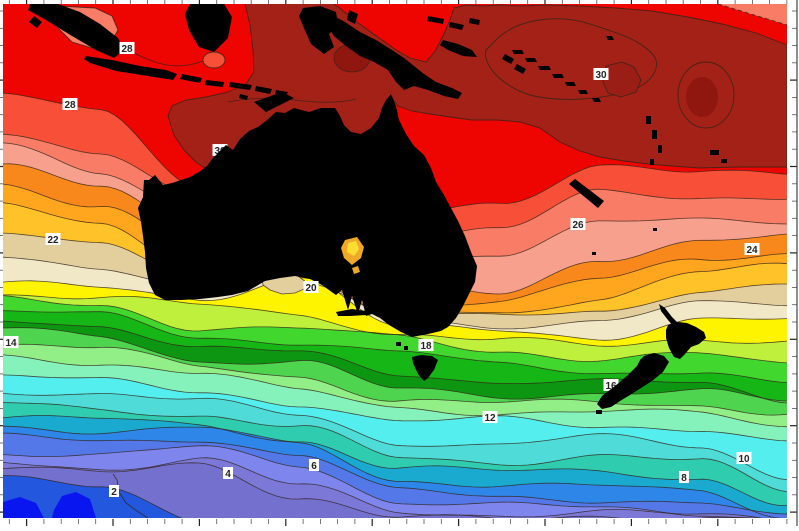 The image size is (799, 531). Describe the element at coordinates (684, 478) in the screenshot. I see `svg-text: 8` at that location.